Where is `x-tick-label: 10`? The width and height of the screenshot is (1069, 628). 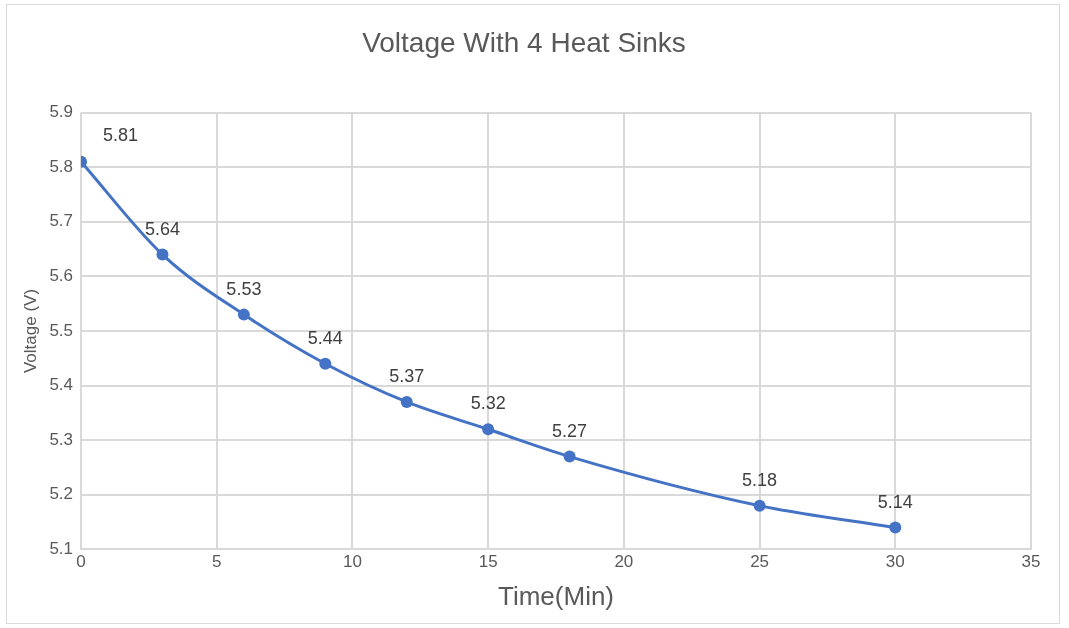
x-tick-label: 10 is located at coordinates (352, 562).